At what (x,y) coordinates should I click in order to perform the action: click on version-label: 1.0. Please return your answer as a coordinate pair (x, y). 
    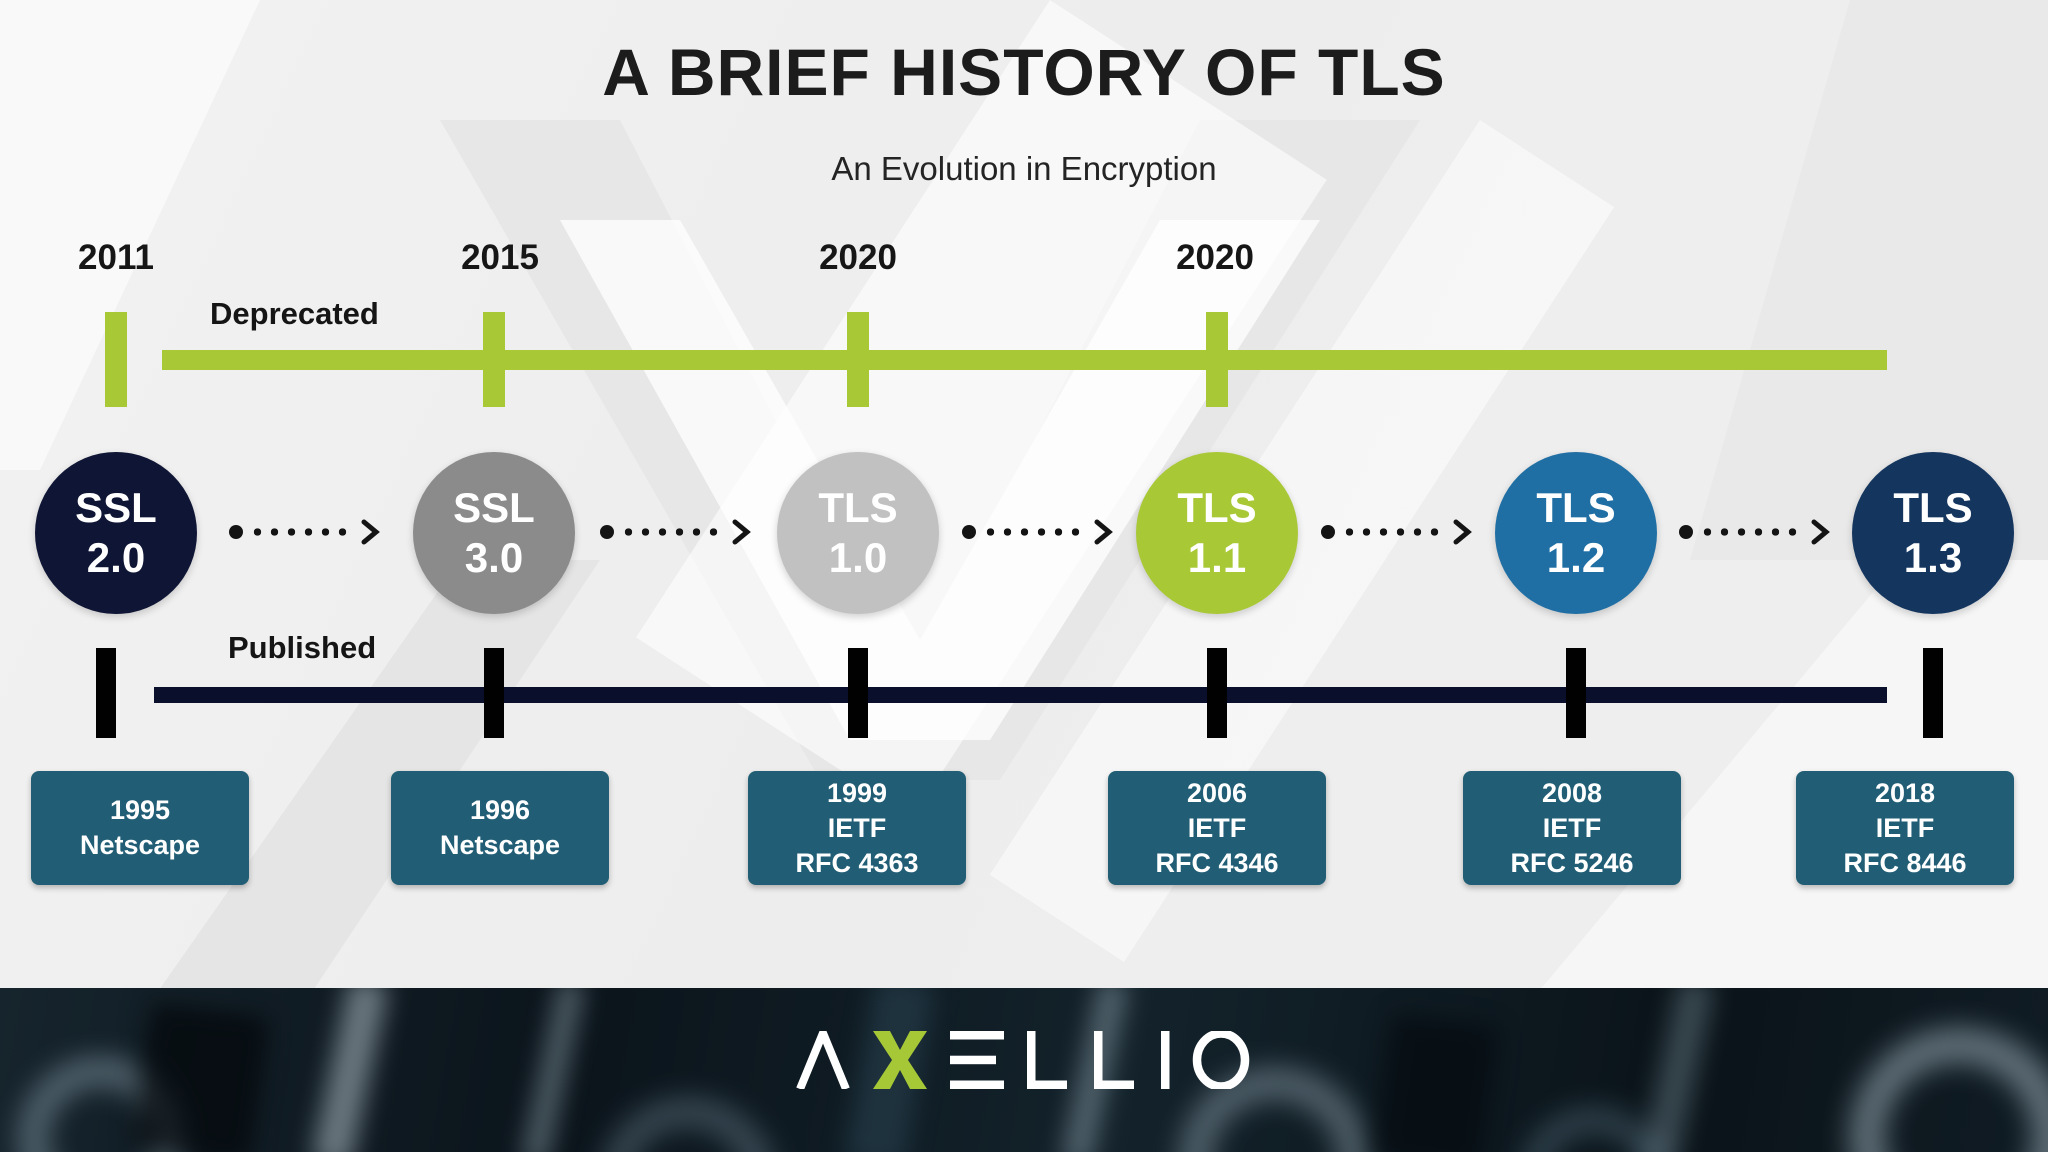
    Looking at the image, I should click on (858, 557).